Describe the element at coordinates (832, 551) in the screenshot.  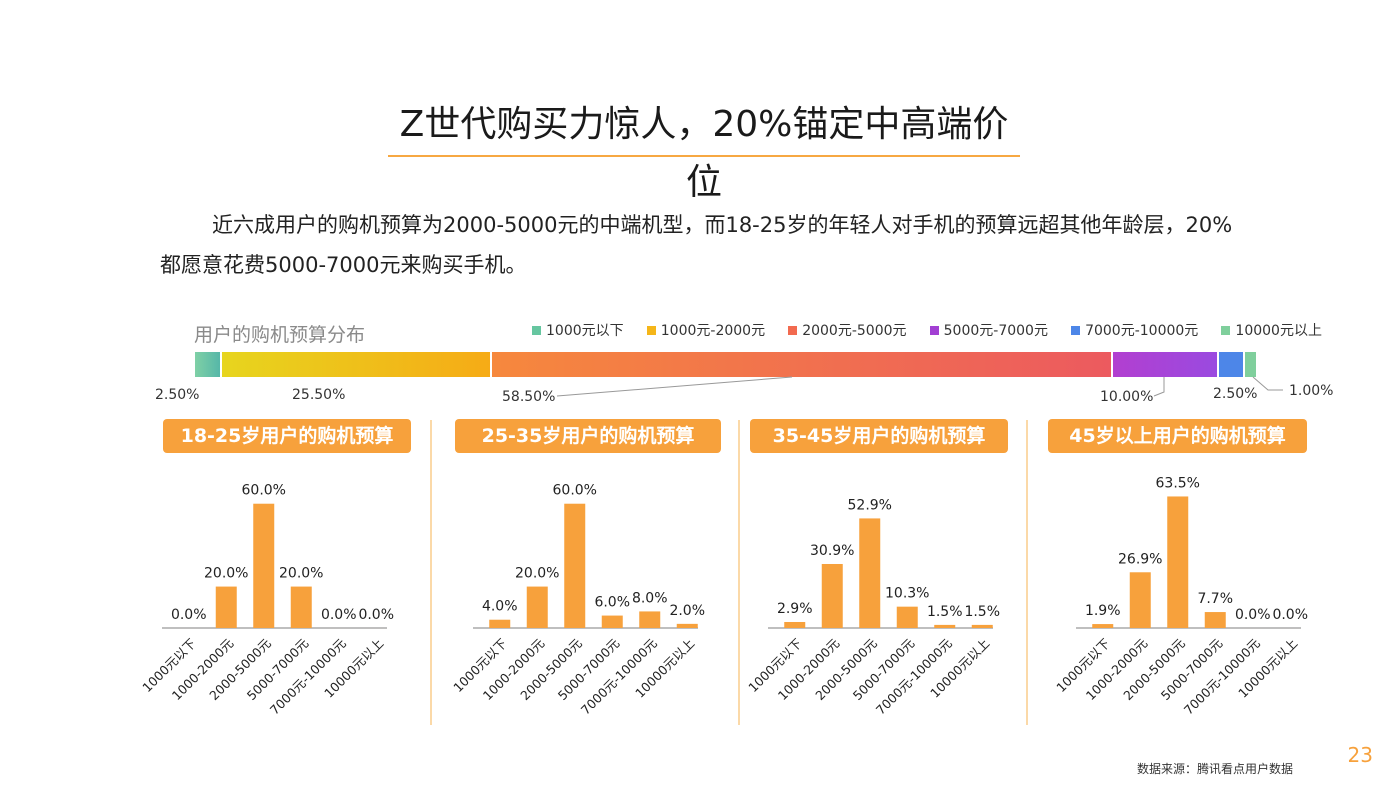
I see `bar-value-label: 30.9%` at that location.